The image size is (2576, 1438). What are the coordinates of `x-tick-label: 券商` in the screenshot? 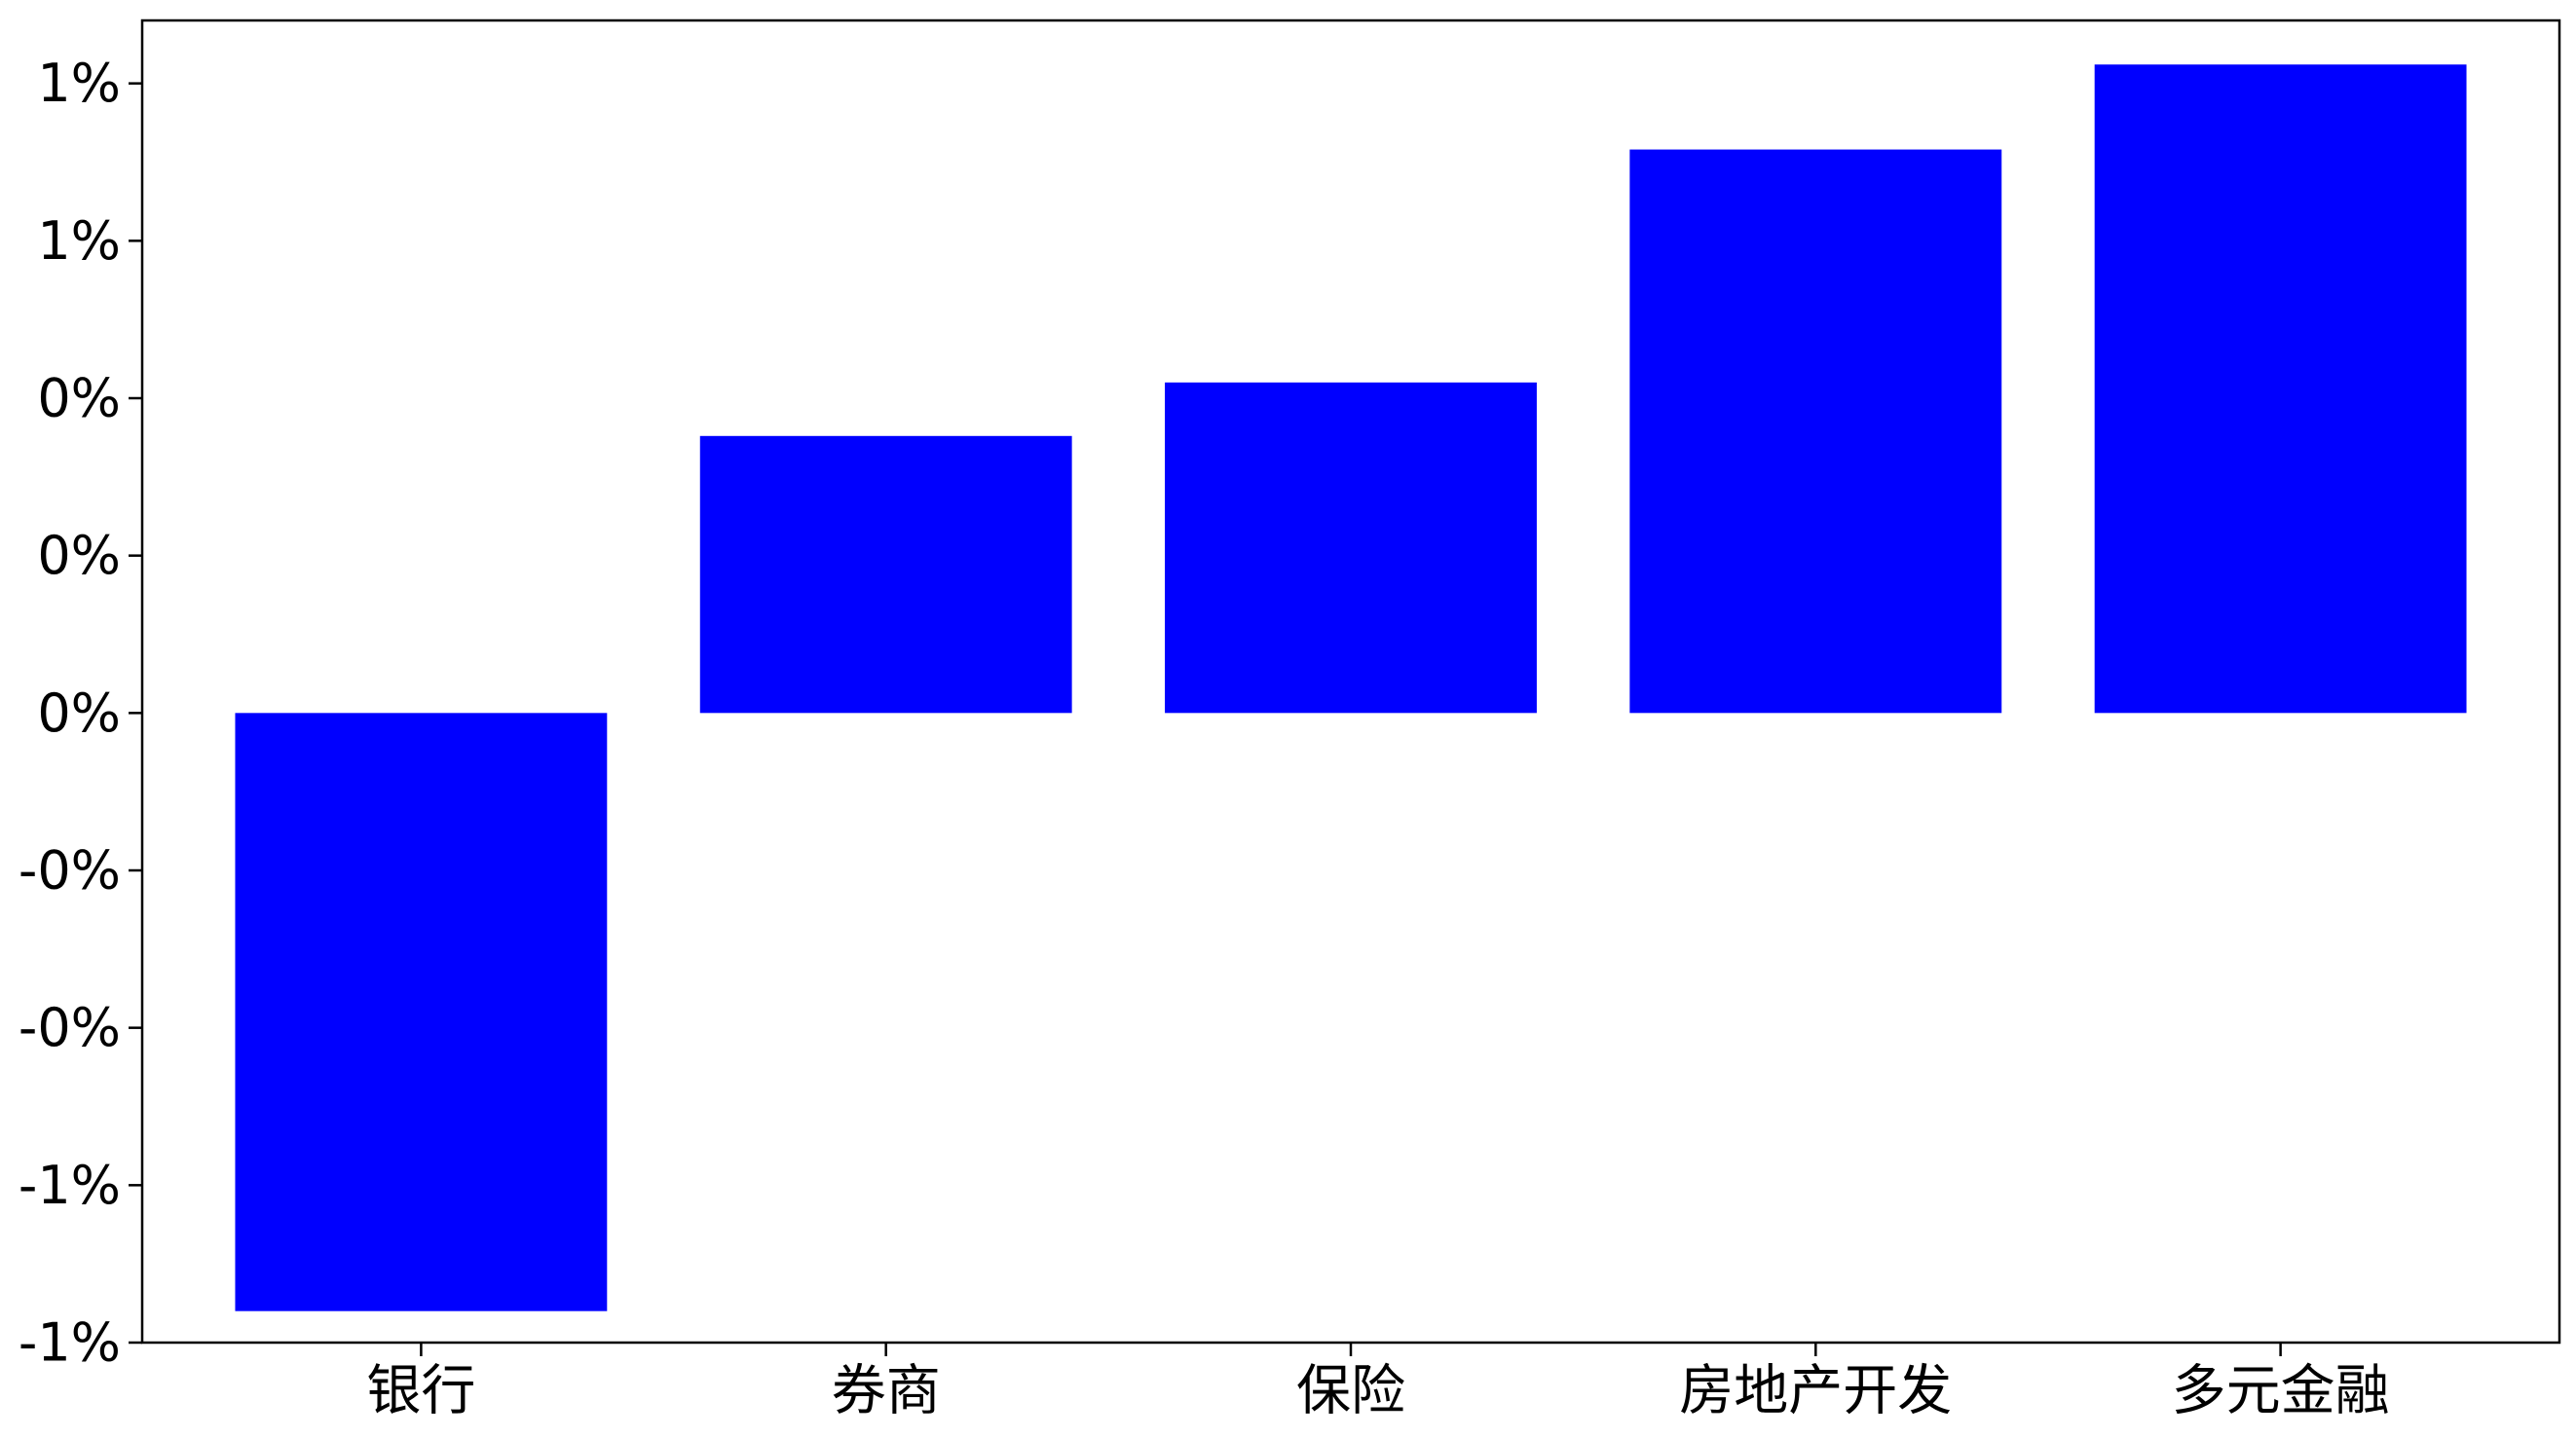 It's located at (886, 1391).